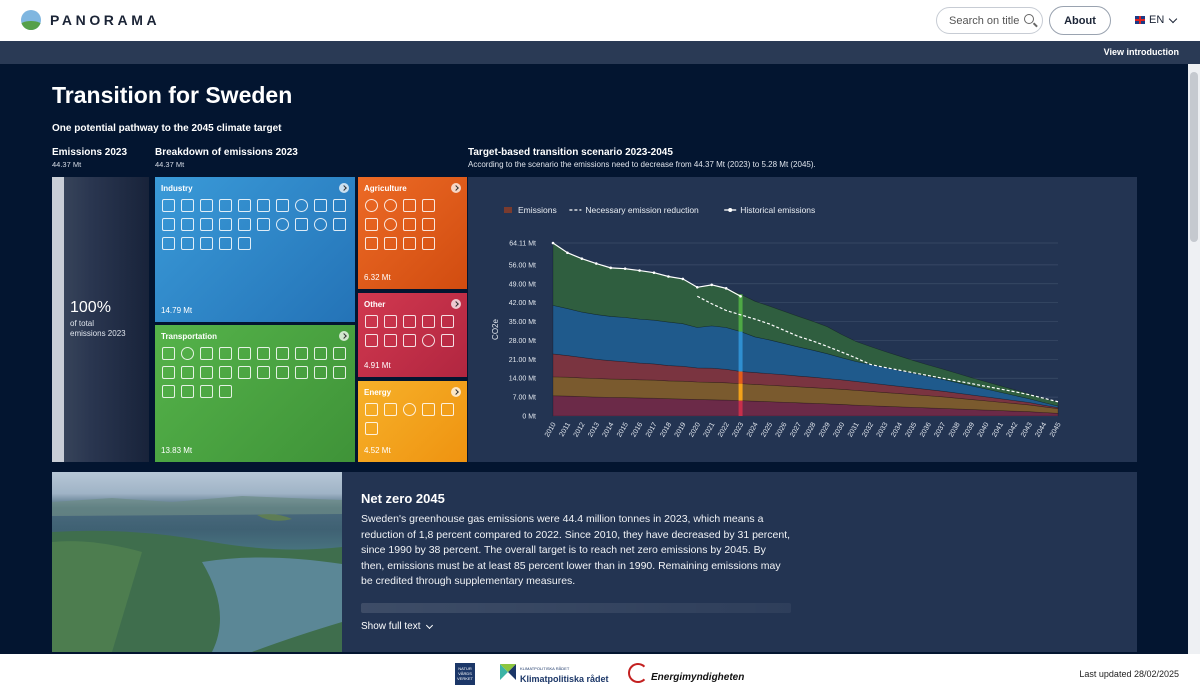  I want to click on view-introduction-link: View introduction, so click(1141, 52).